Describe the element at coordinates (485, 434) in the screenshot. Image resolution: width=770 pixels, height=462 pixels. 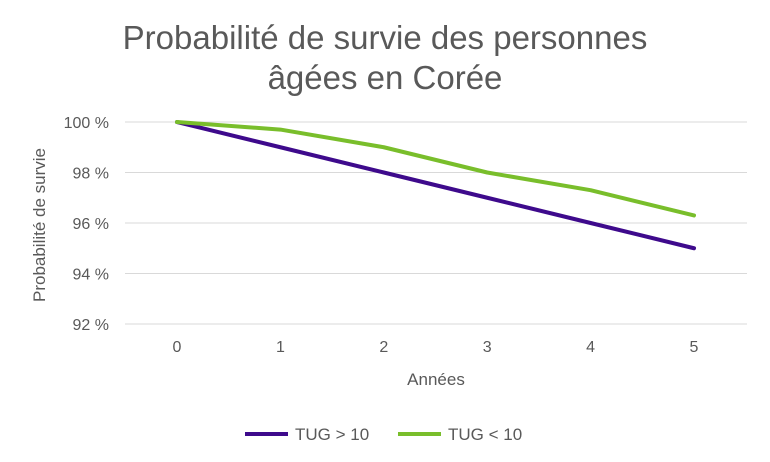
I see `legend-label-tug-lt-10: TUG < 10` at that location.